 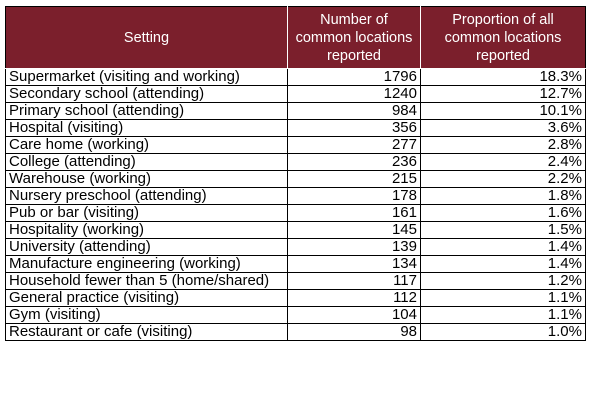 I want to click on count-cell: 215, so click(x=354, y=179).